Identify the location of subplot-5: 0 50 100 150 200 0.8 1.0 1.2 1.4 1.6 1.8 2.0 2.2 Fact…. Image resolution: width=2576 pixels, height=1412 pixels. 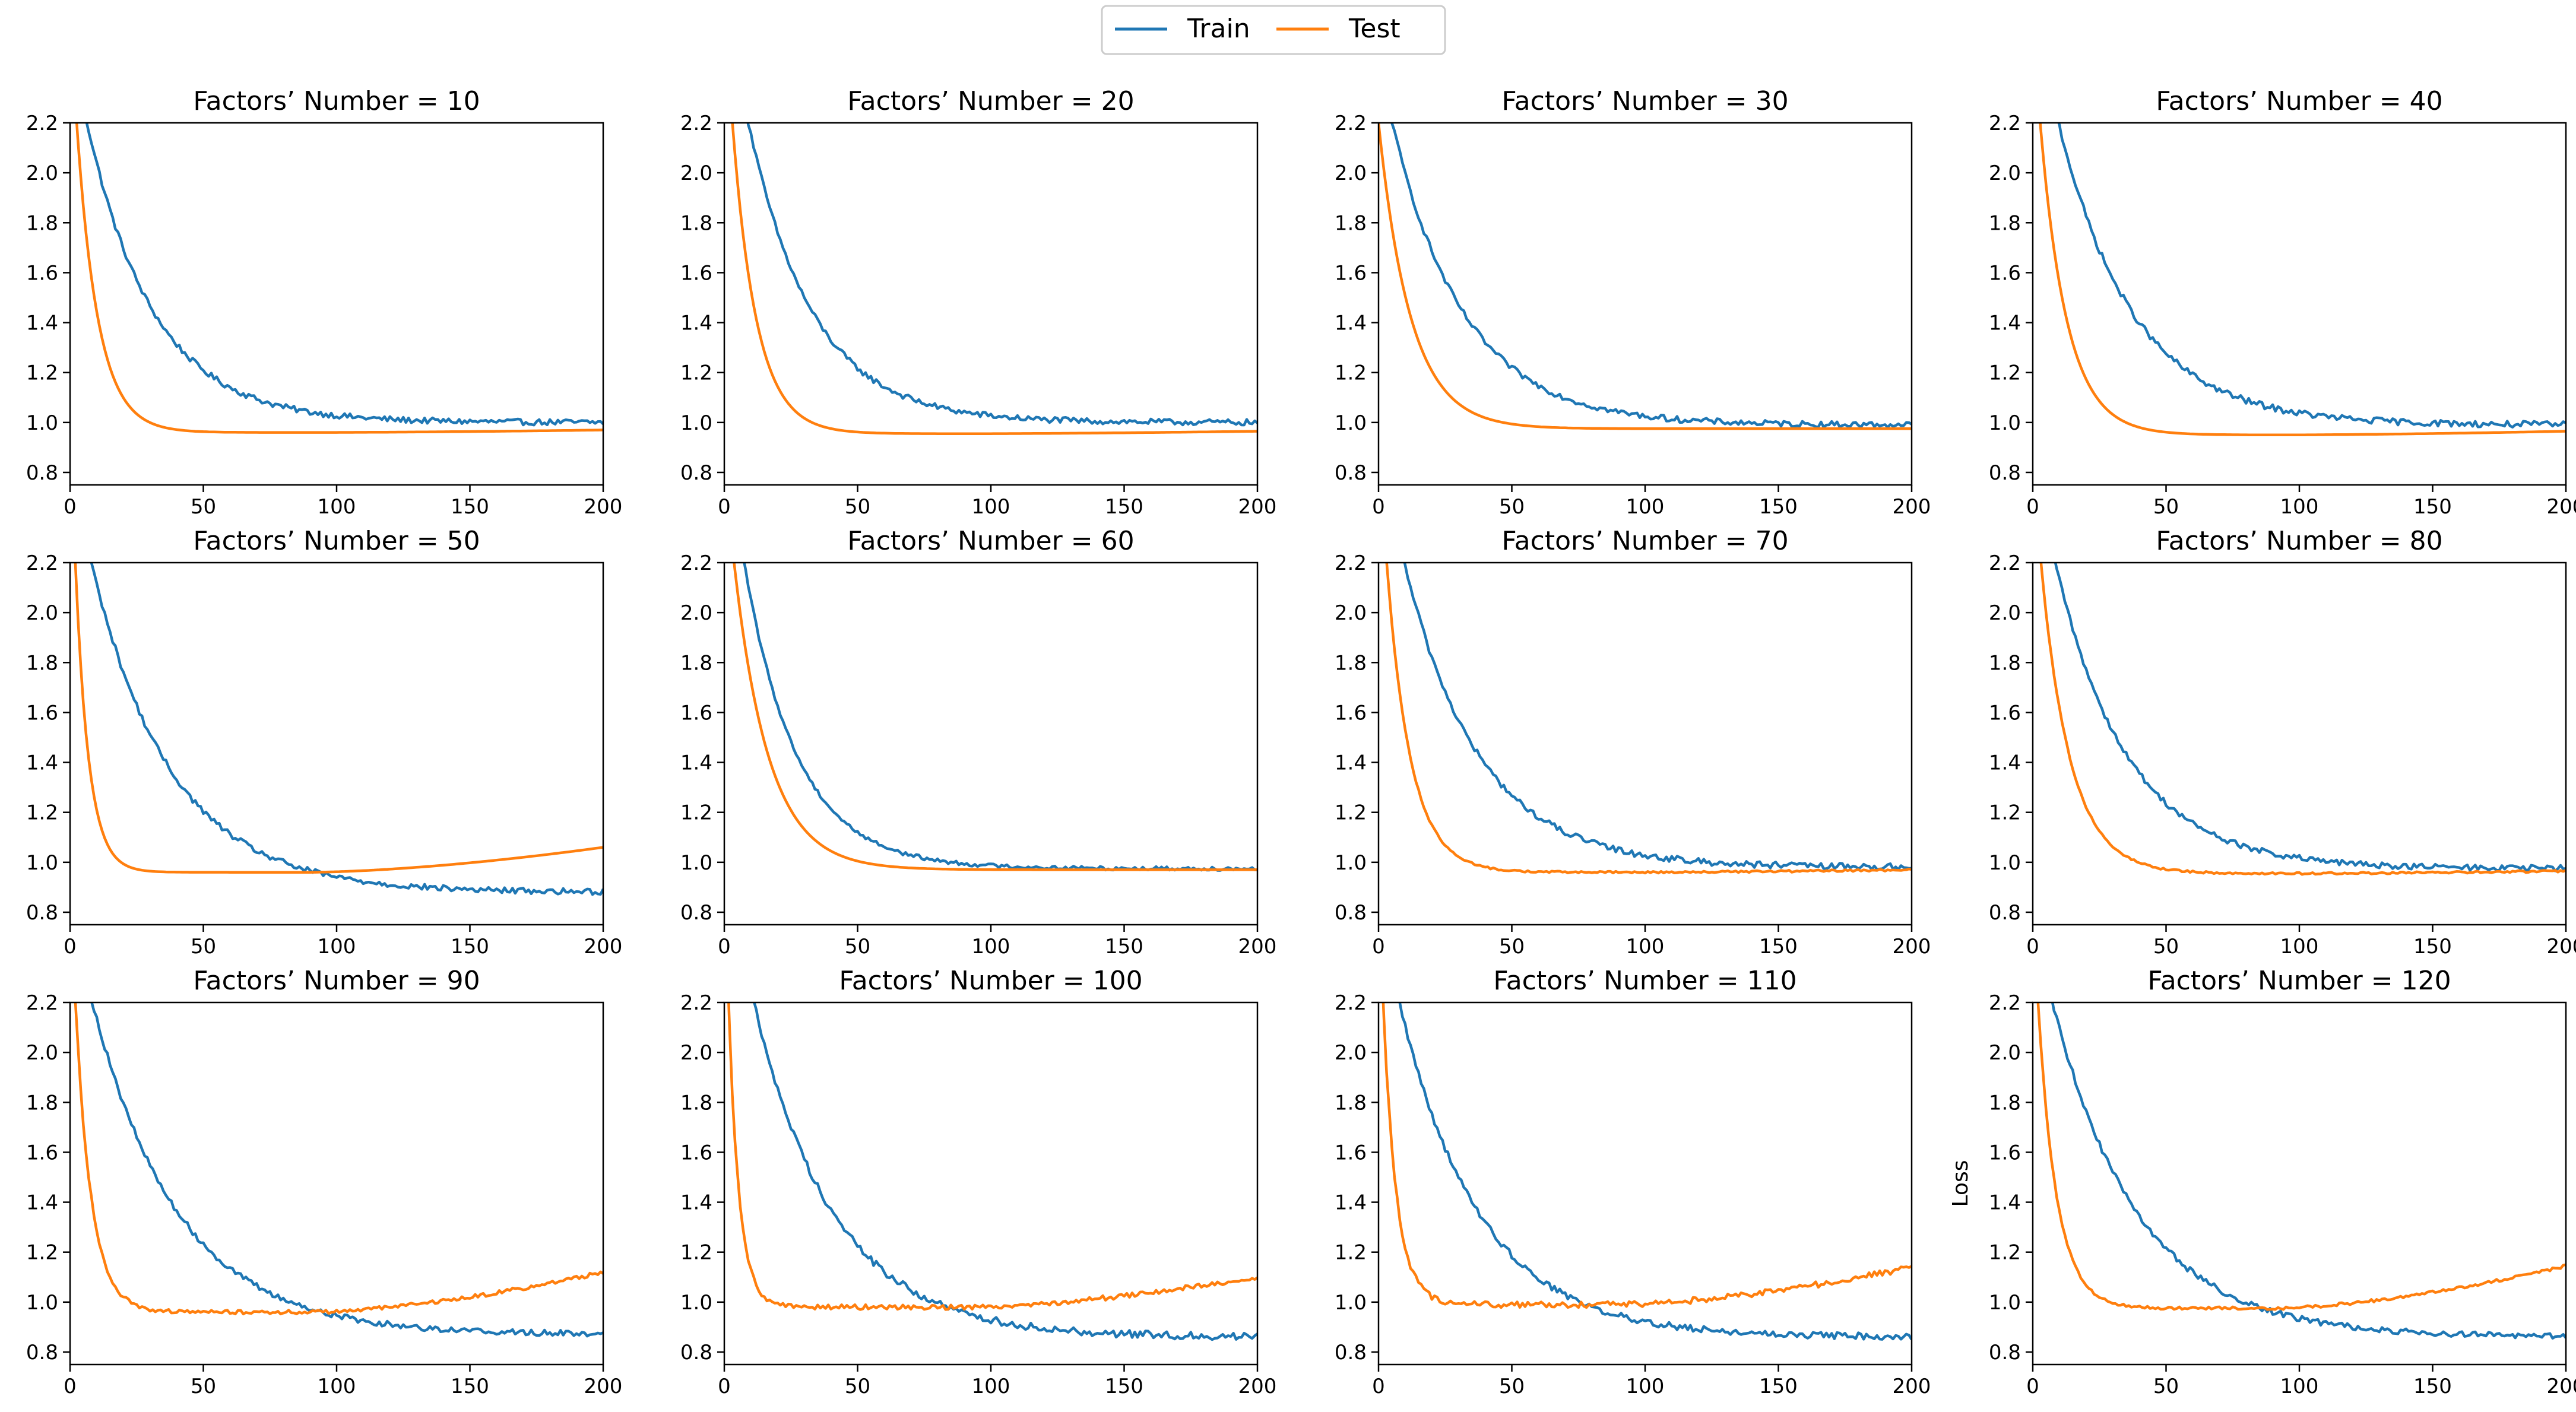
(324, 742).